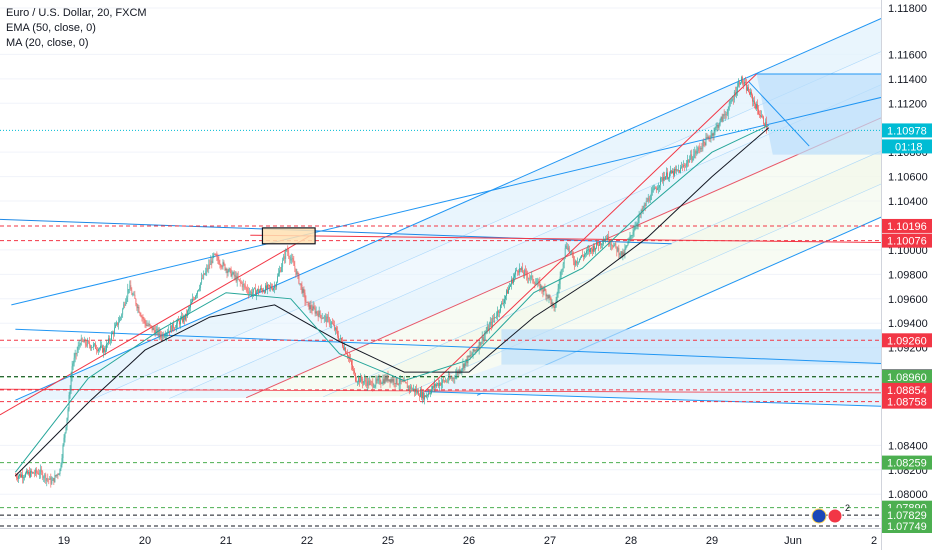  What do you see at coordinates (51, 28) in the screenshot?
I see `legend-ema: EMA (50, close, 0)` at bounding box center [51, 28].